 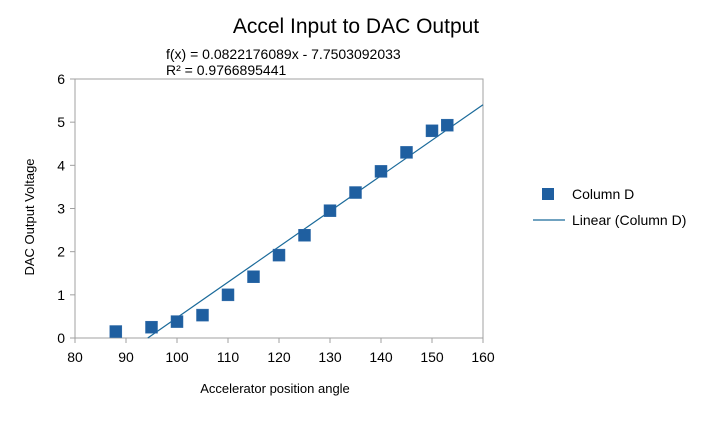 What do you see at coordinates (61, 338) in the screenshot?
I see `y-tick-label: 0` at bounding box center [61, 338].